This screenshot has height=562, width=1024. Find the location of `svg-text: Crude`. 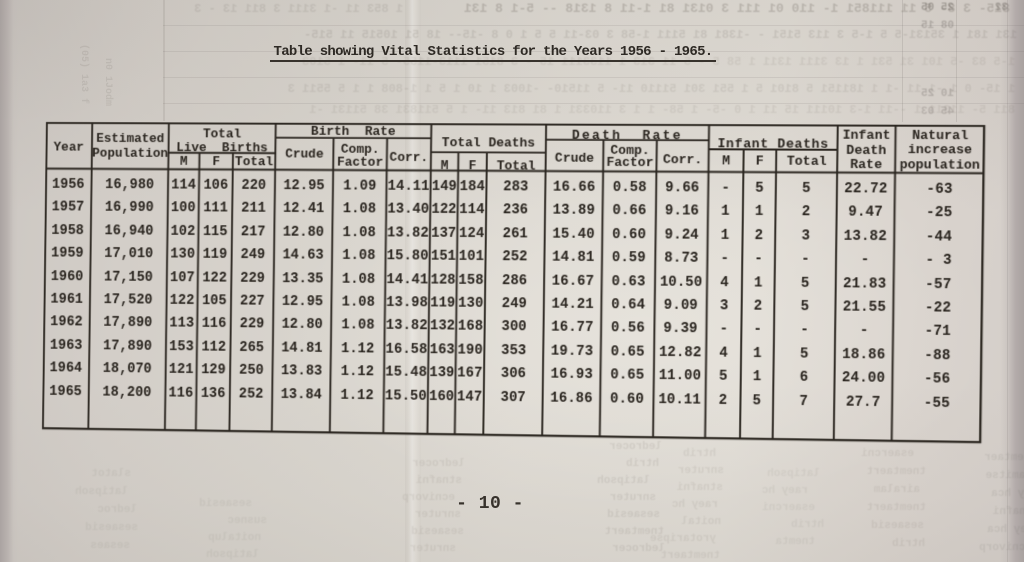

svg-text: Crude is located at coordinates (574, 158).